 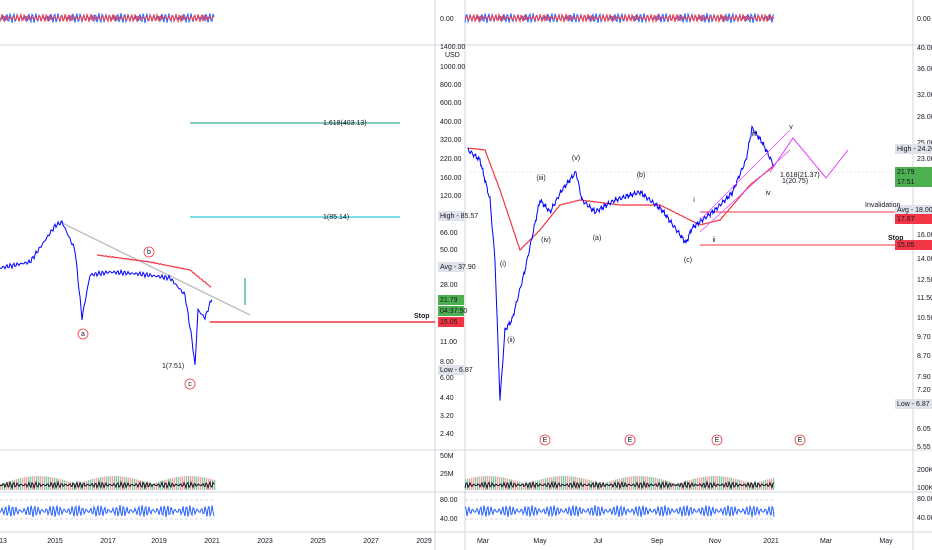 I want to click on wave-label: iv, so click(x=768, y=193).